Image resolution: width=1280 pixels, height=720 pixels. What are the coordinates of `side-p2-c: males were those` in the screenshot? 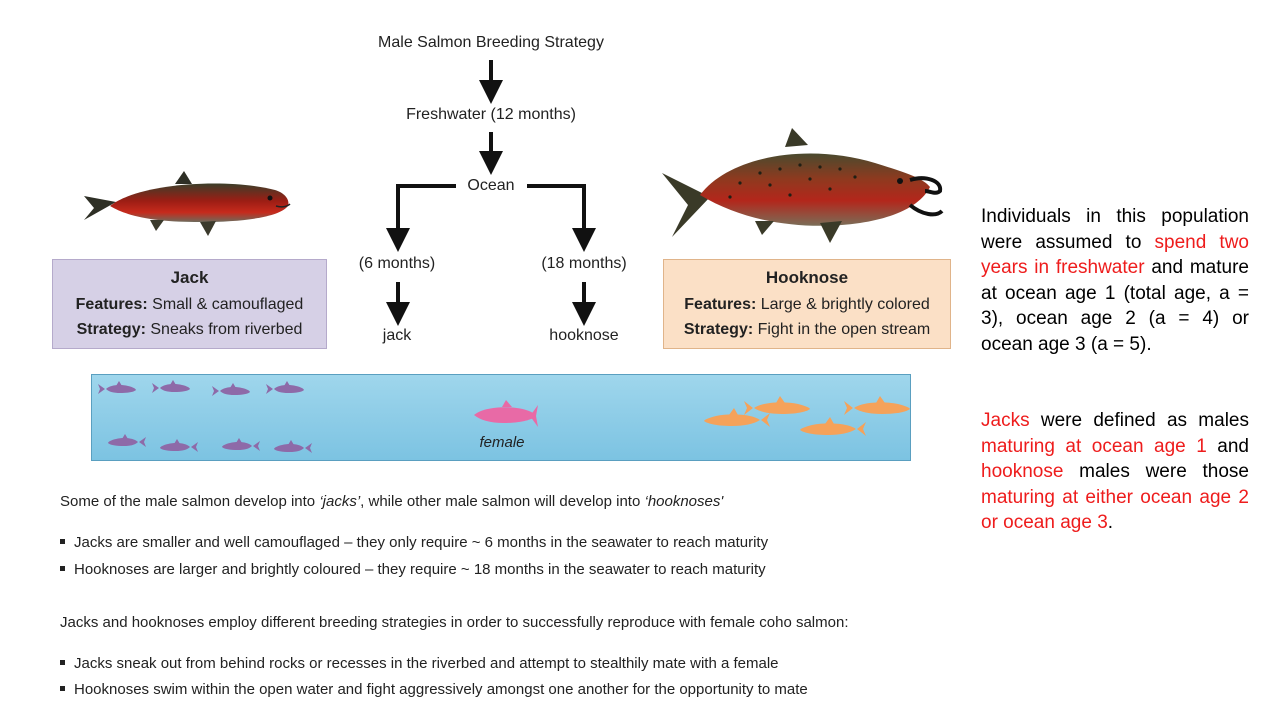 It's located at (1156, 472).